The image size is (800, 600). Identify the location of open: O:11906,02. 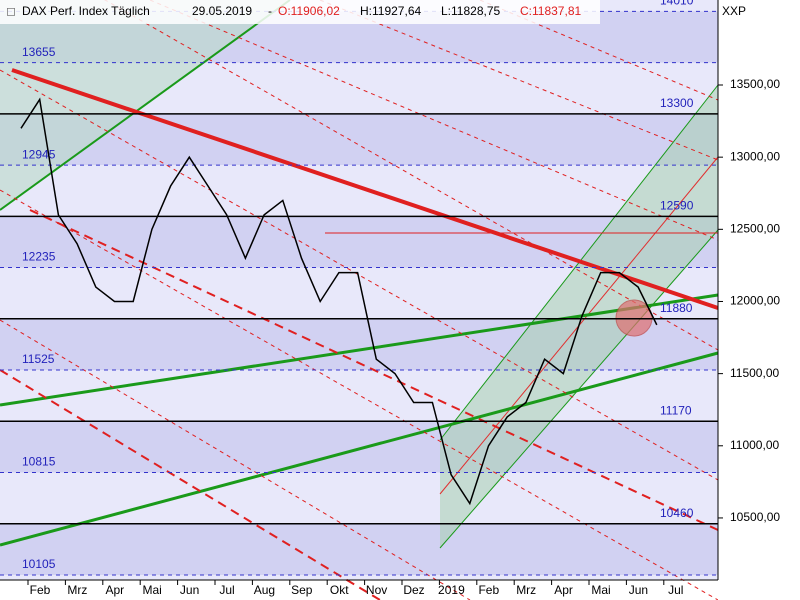
(309, 11).